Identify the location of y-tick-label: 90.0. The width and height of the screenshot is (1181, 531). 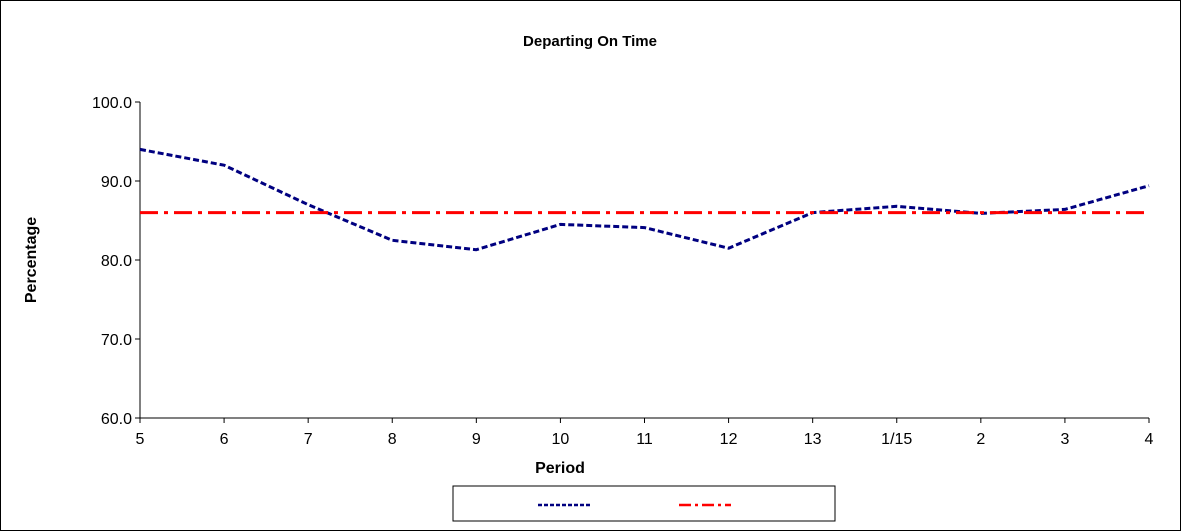
(116, 182).